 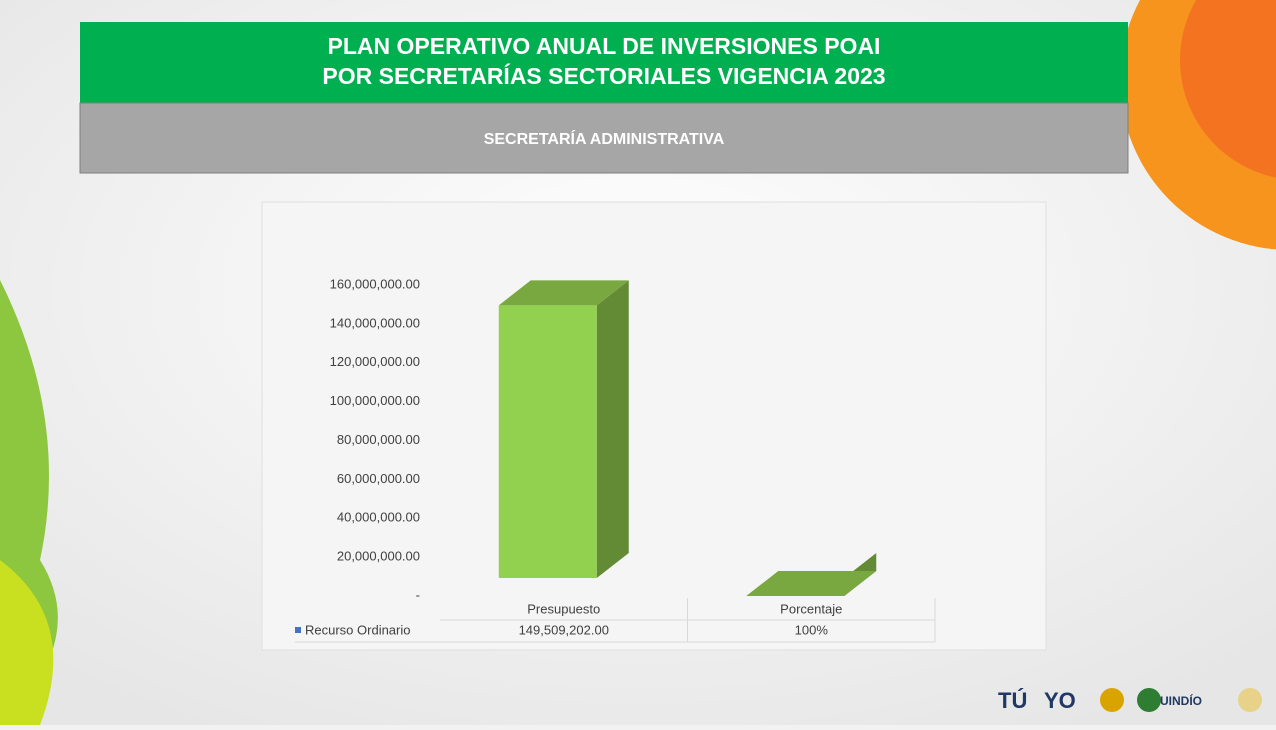 I want to click on y-tick-label: 100,000,000.00, so click(x=375, y=400).